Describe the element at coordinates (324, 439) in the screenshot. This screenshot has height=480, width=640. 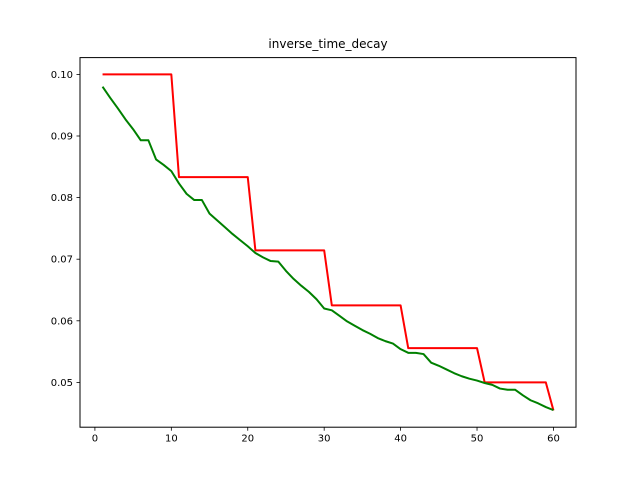
I see `x-tick-label: 30` at that location.